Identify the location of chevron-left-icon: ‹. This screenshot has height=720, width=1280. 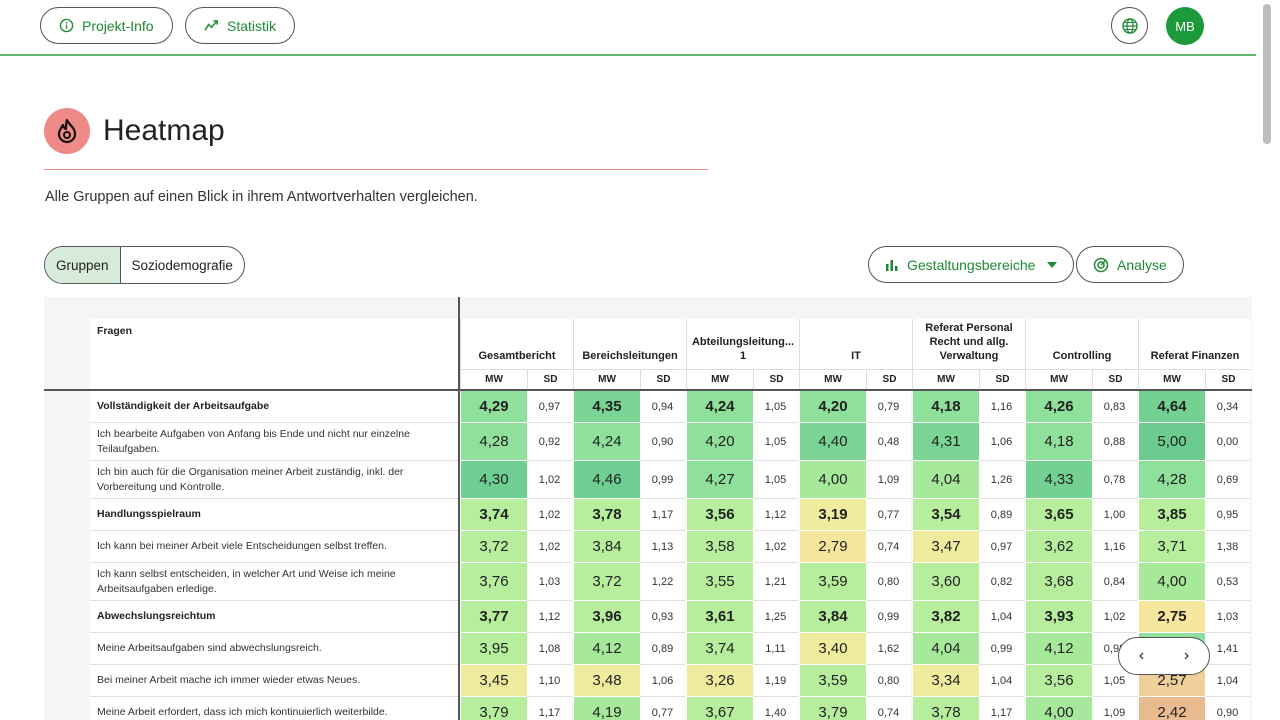
(1141, 655).